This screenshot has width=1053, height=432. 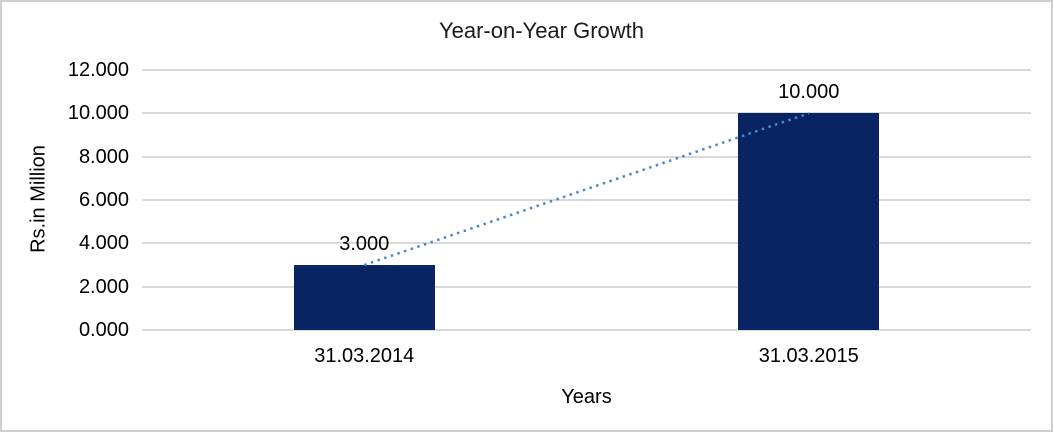 What do you see at coordinates (98, 70) in the screenshot?
I see `y-tick-label: 12.000` at bounding box center [98, 70].